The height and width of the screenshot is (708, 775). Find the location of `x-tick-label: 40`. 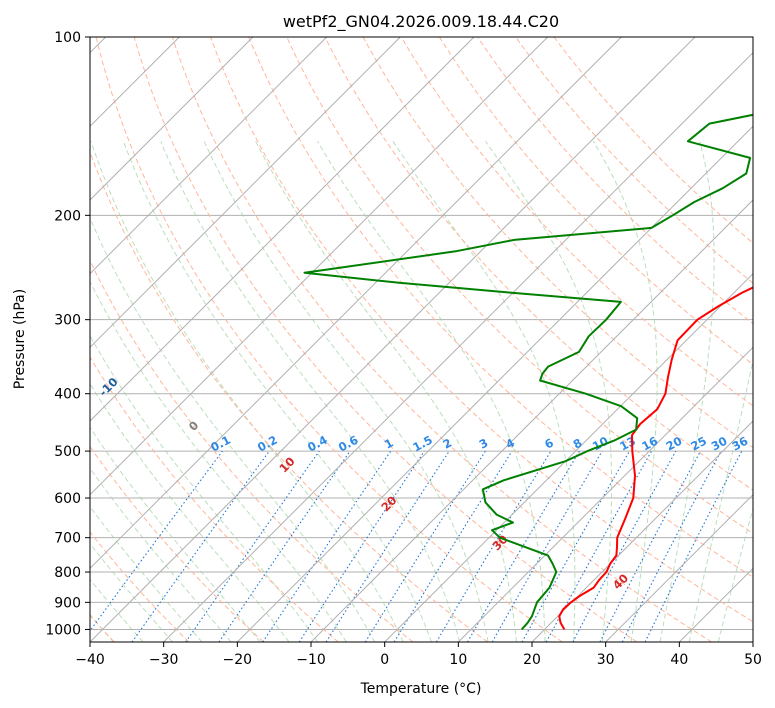

x-tick-label: 40 is located at coordinates (679, 660).